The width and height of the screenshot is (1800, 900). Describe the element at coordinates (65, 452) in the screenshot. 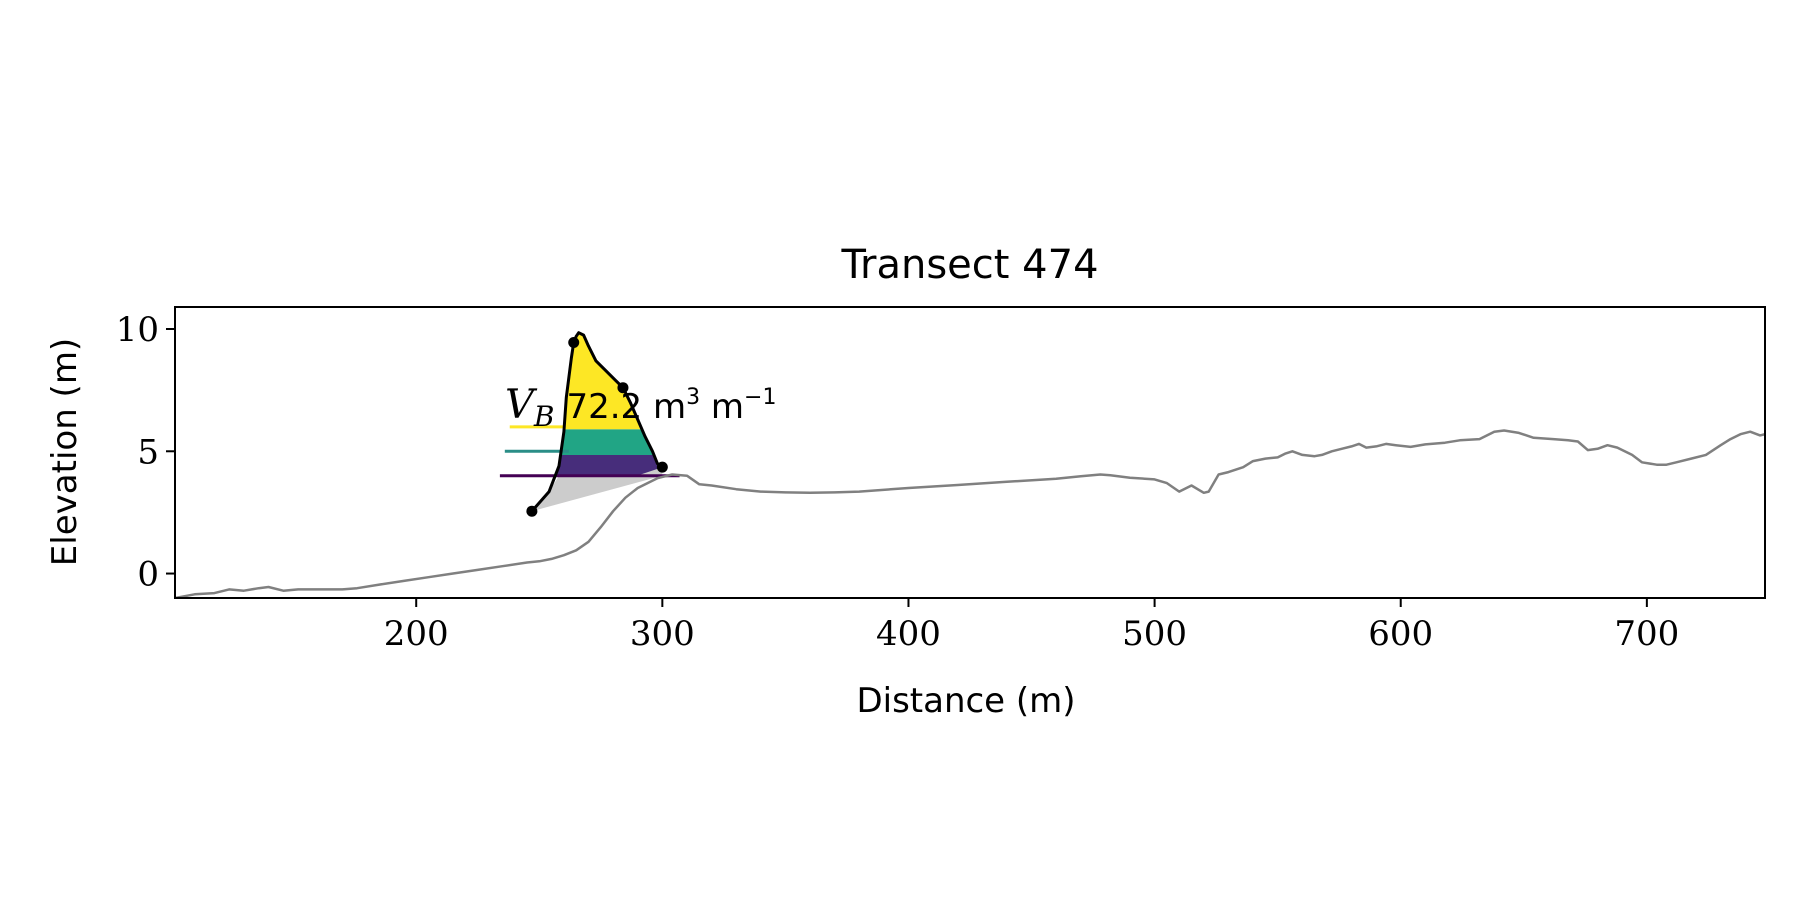

I see `y-axis-label: Elevation (m)` at that location.